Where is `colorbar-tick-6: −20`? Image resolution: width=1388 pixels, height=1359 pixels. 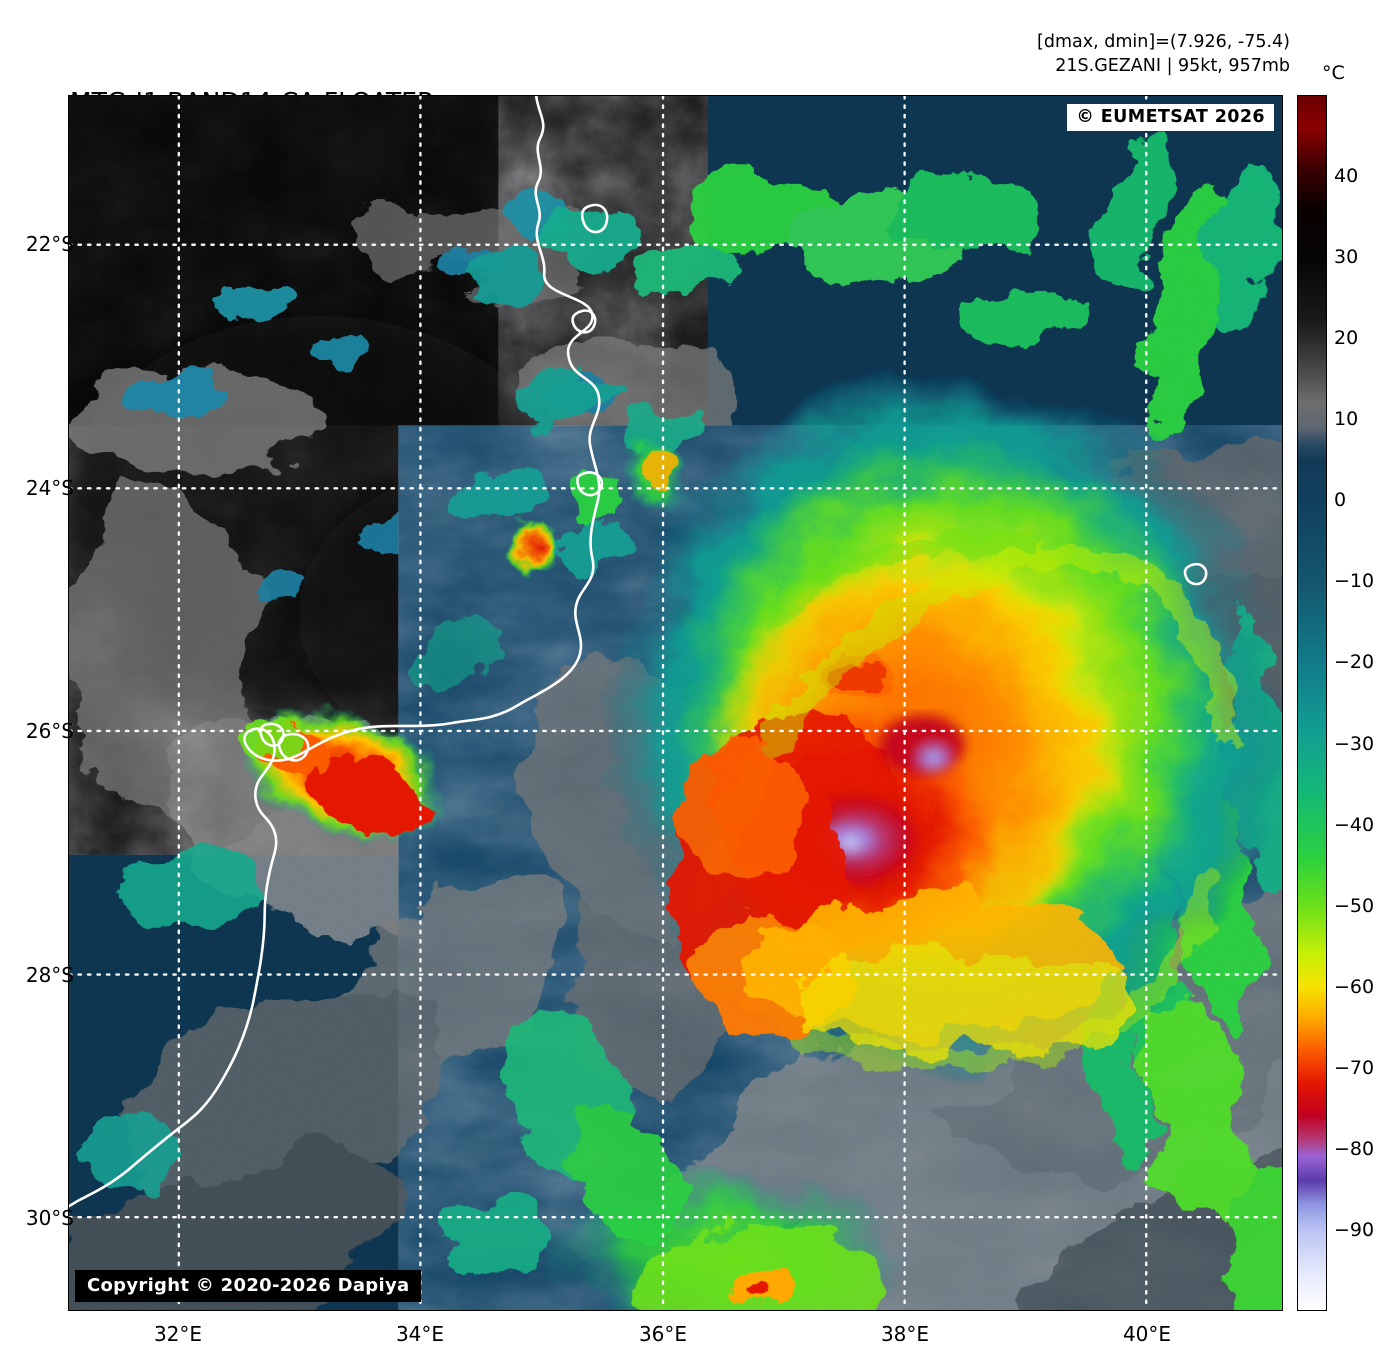
colorbar-tick-6: −20 is located at coordinates (1354, 662).